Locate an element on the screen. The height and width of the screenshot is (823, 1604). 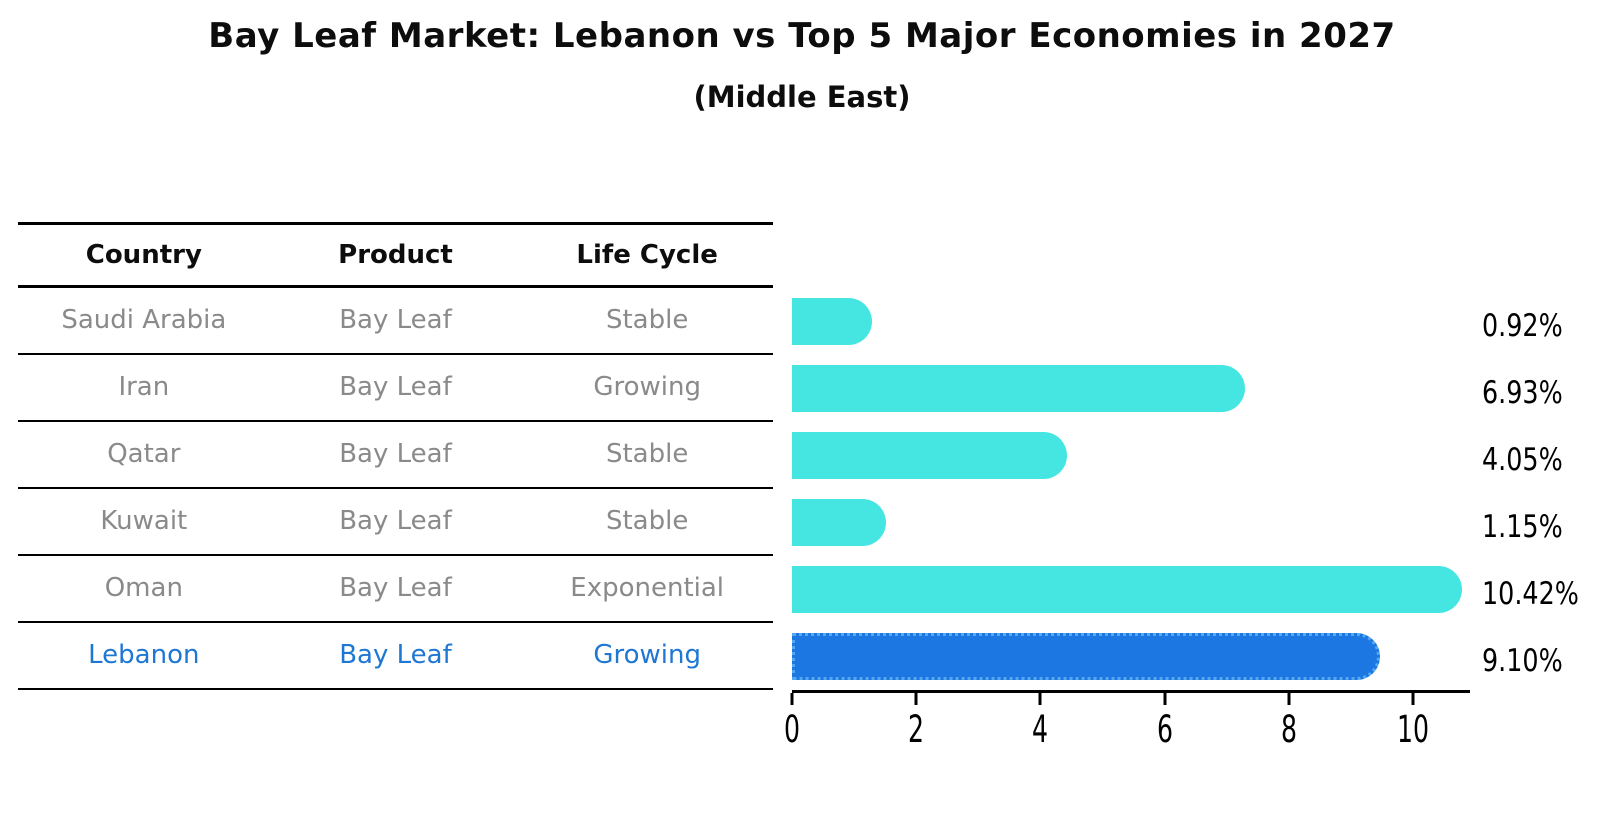
bar-kuwait is located at coordinates (839, 522).